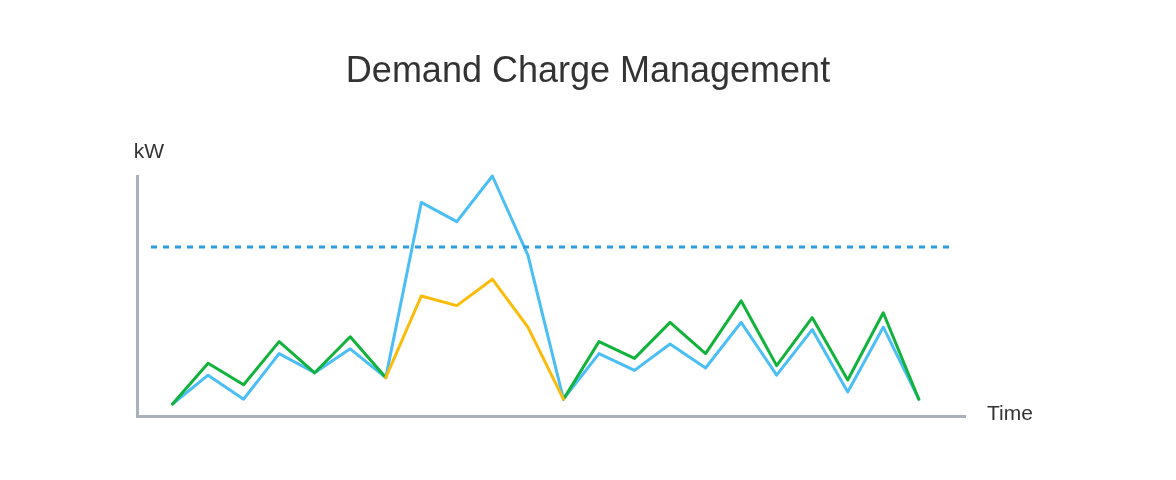 The image size is (1176, 480). I want to click on y-axis-title: kW, so click(149, 150).